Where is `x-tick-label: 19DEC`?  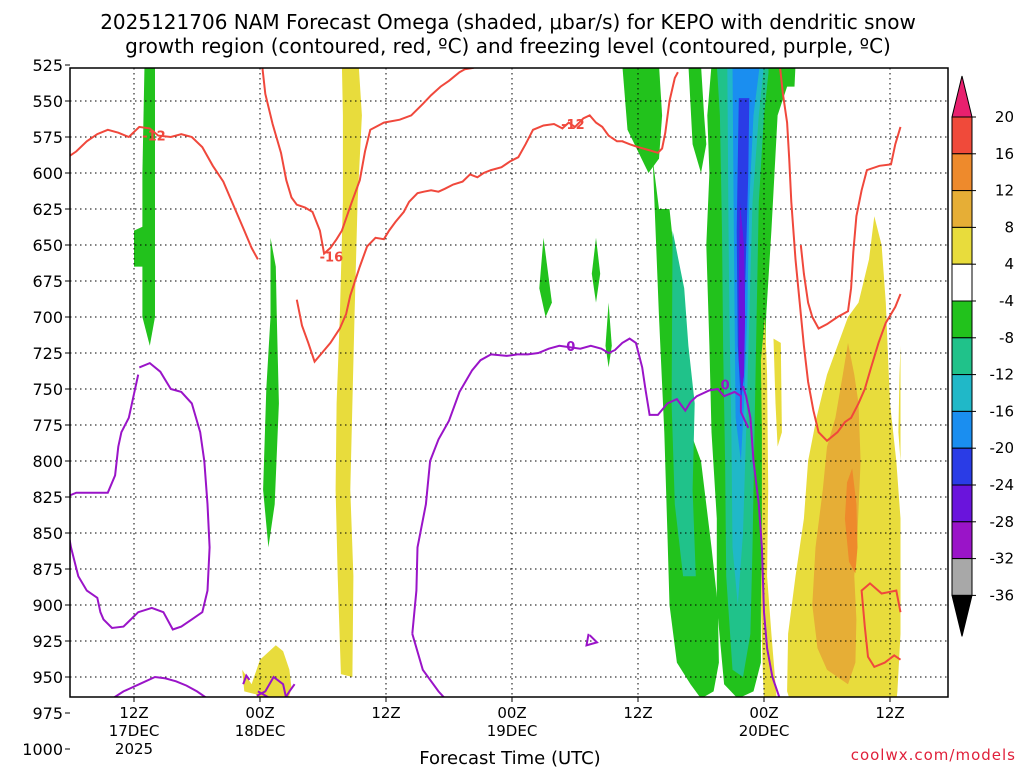
x-tick-label: 19DEC is located at coordinates (512, 731).